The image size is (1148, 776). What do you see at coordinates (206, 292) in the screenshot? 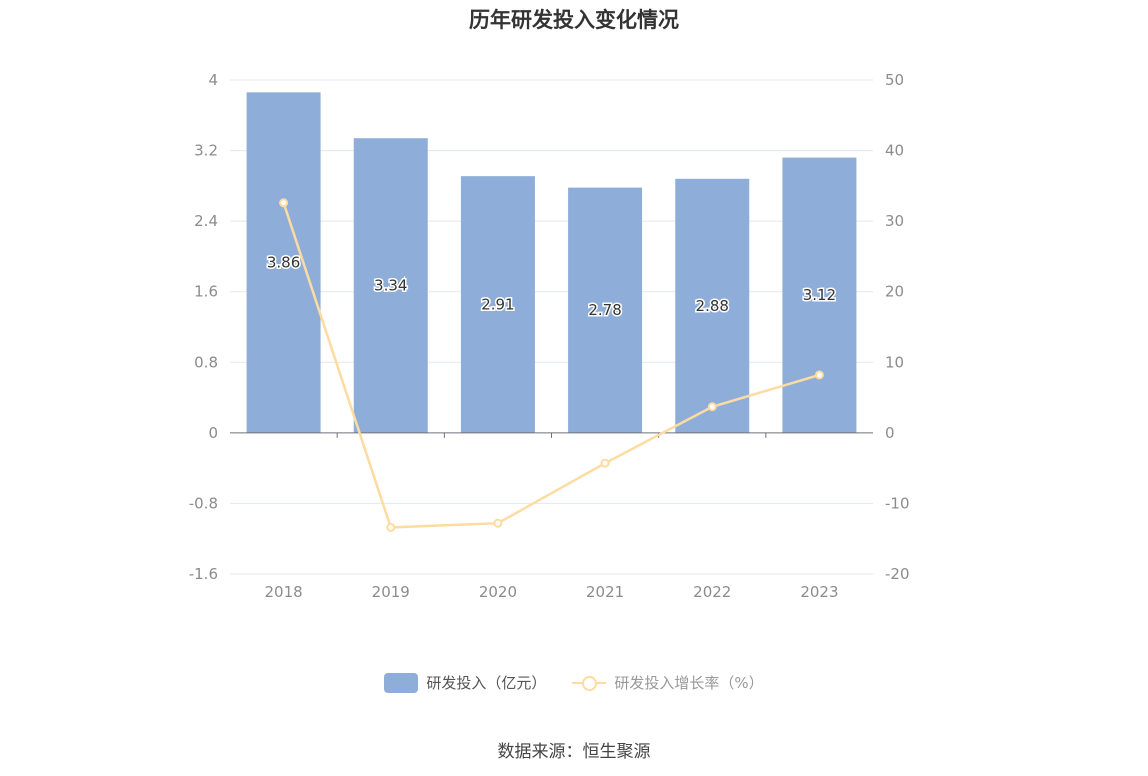
I see `y-left-tick-label: 1.6` at bounding box center [206, 292].